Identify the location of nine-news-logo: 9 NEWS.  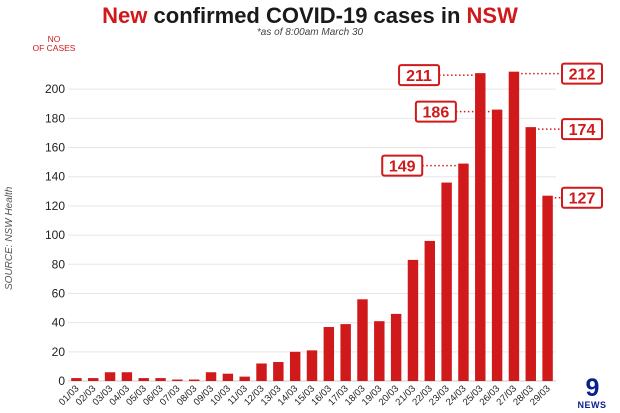
(592, 392).